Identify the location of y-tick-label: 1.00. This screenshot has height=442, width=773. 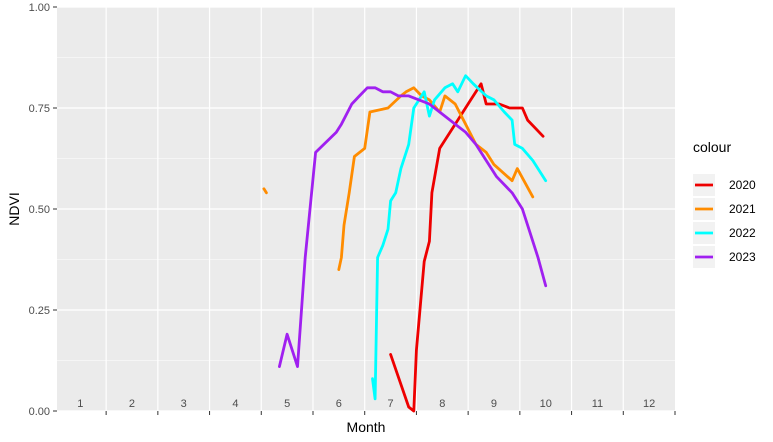
(39, 8).